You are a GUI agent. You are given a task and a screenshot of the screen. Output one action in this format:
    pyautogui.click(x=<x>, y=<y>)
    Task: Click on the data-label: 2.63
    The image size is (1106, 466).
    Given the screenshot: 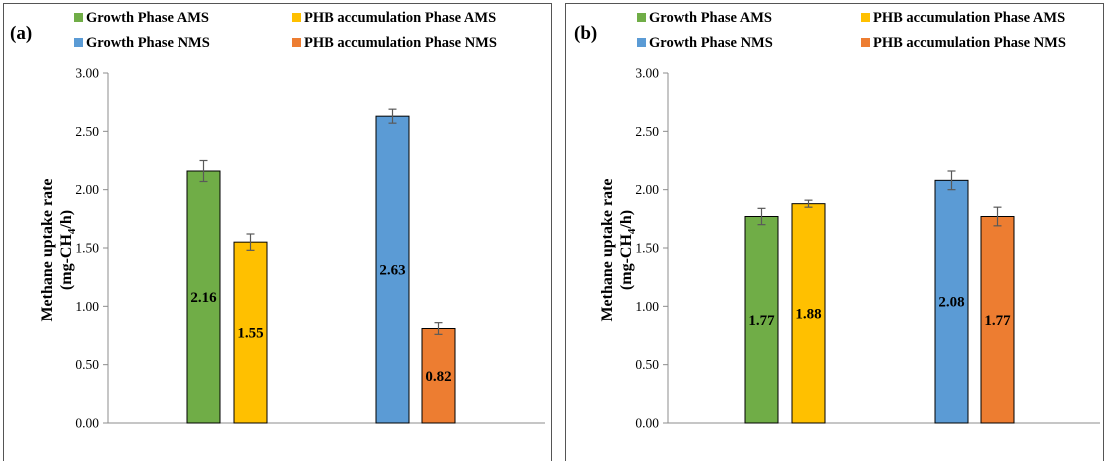 What is the action you would take?
    pyautogui.click(x=392, y=271)
    